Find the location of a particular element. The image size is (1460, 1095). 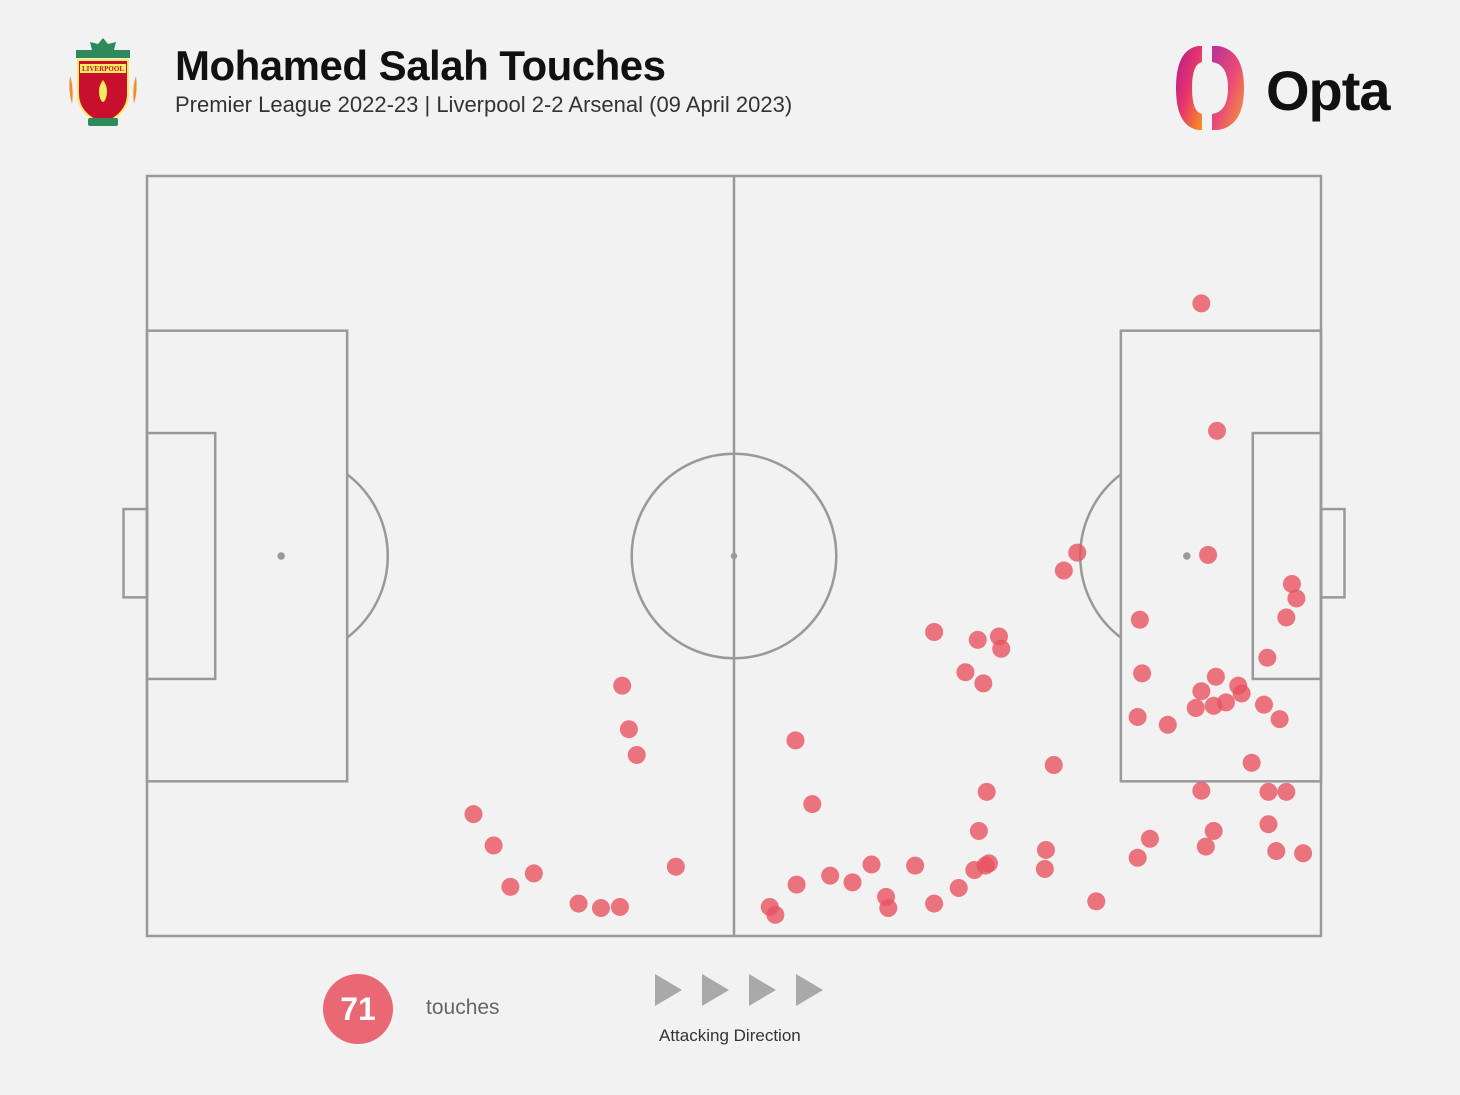

touch-count-label: touches is located at coordinates (463, 1007).